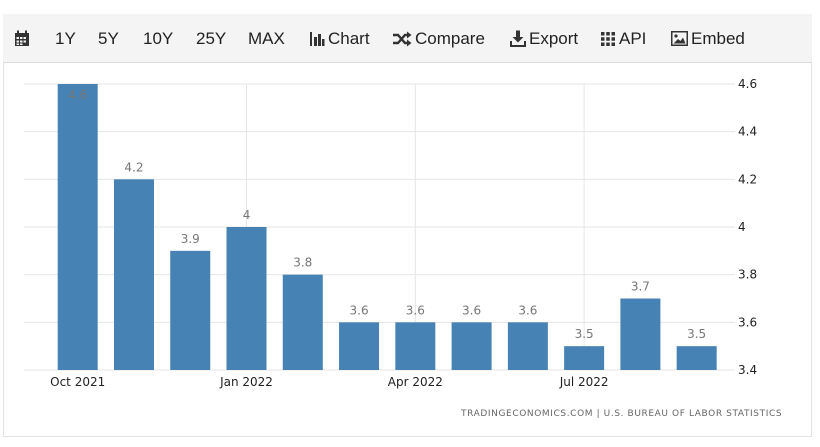 The width and height of the screenshot is (820, 447). Describe the element at coordinates (518, 38) in the screenshot. I see `download-icon` at that location.